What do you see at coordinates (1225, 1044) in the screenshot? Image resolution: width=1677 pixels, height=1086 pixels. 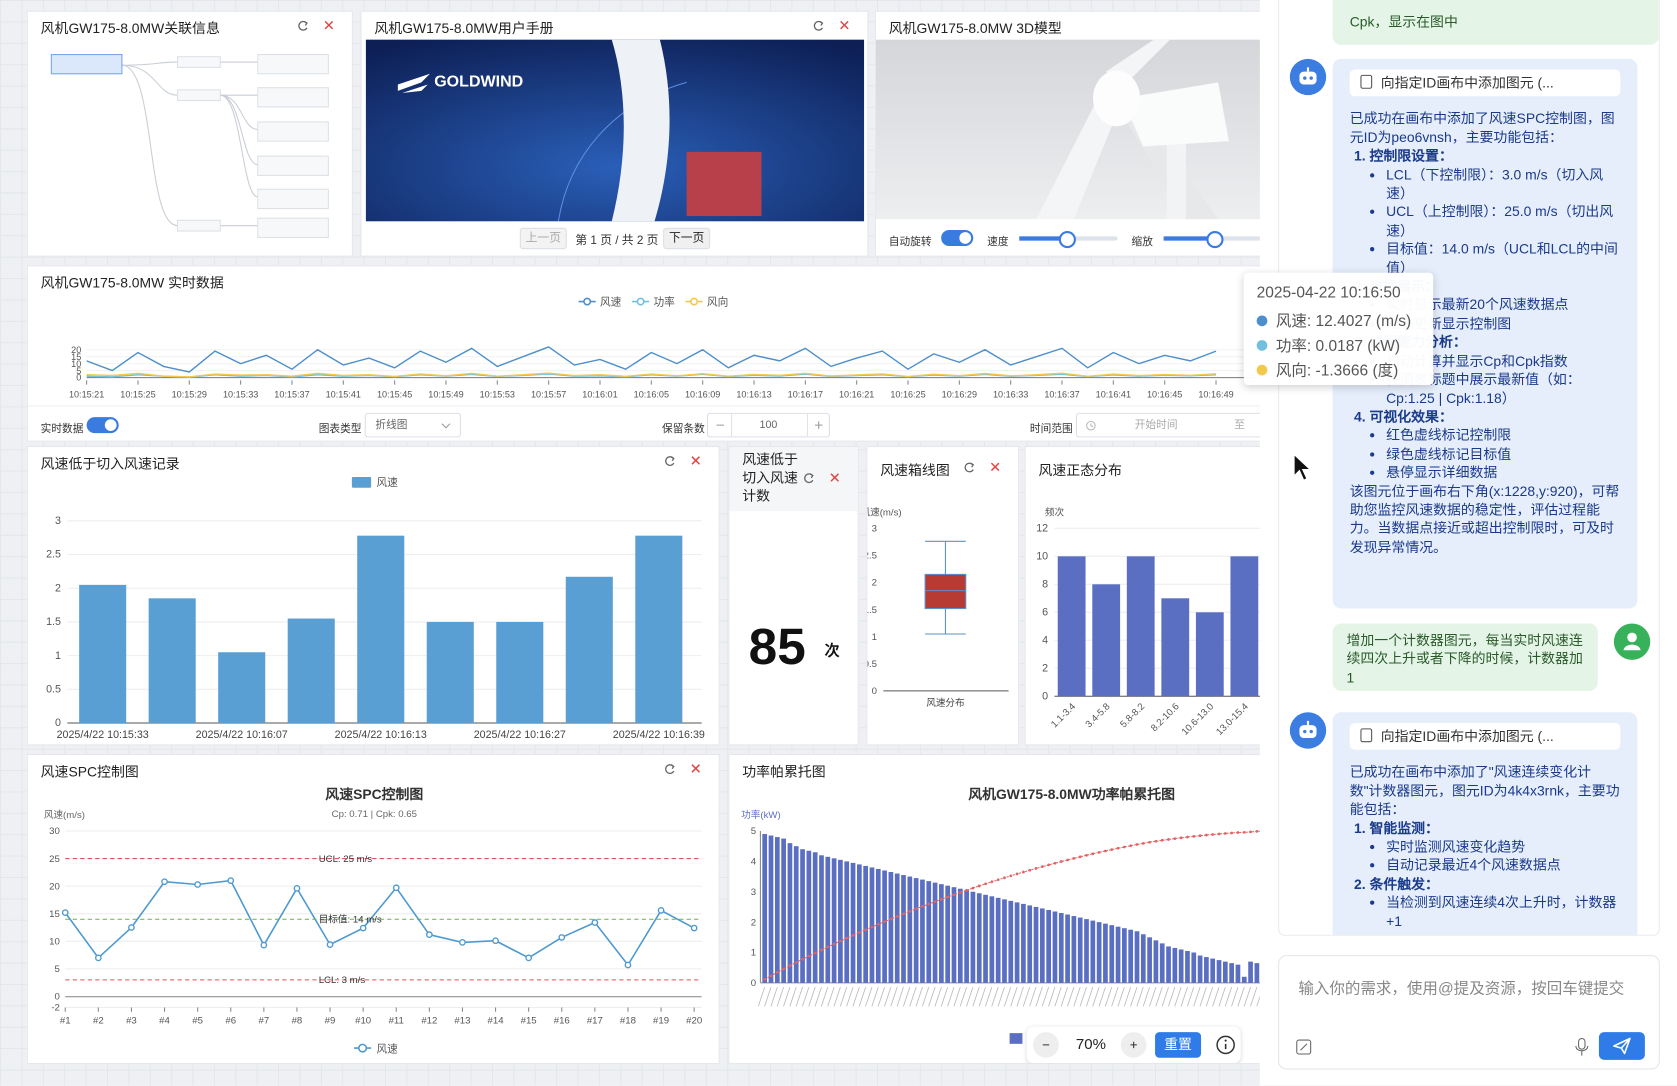 I see `info-icon` at bounding box center [1225, 1044].